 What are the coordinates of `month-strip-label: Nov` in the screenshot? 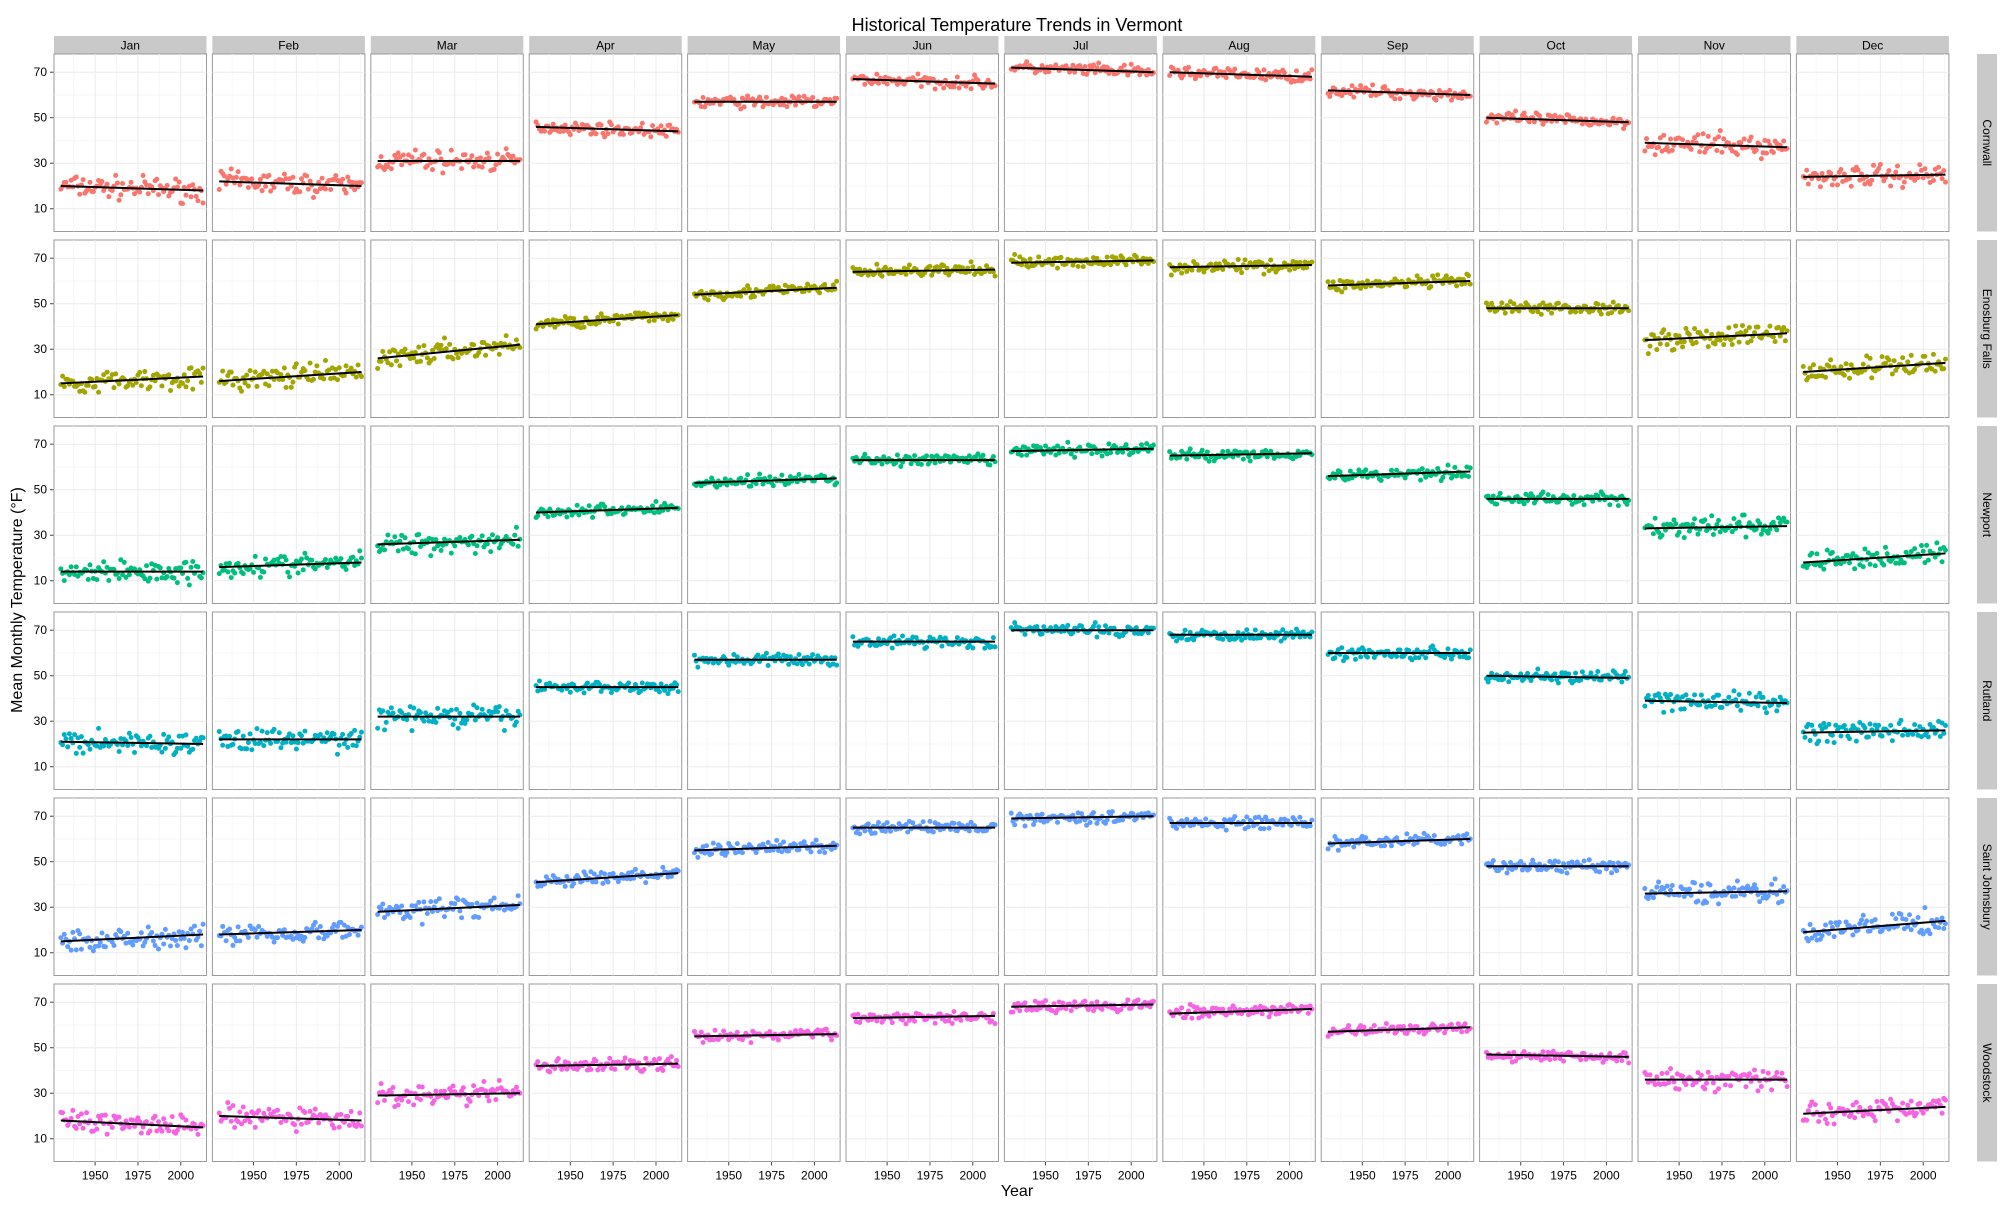 It's located at (1714, 46).